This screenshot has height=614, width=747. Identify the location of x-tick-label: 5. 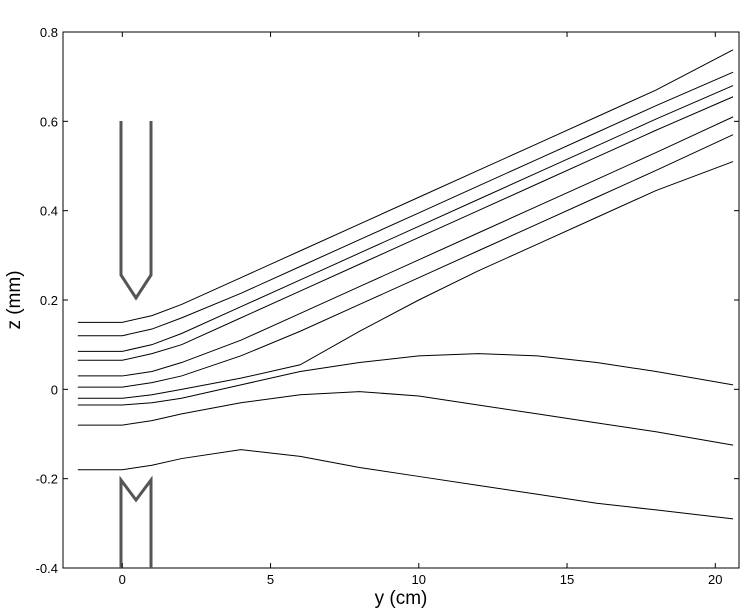
(270, 579).